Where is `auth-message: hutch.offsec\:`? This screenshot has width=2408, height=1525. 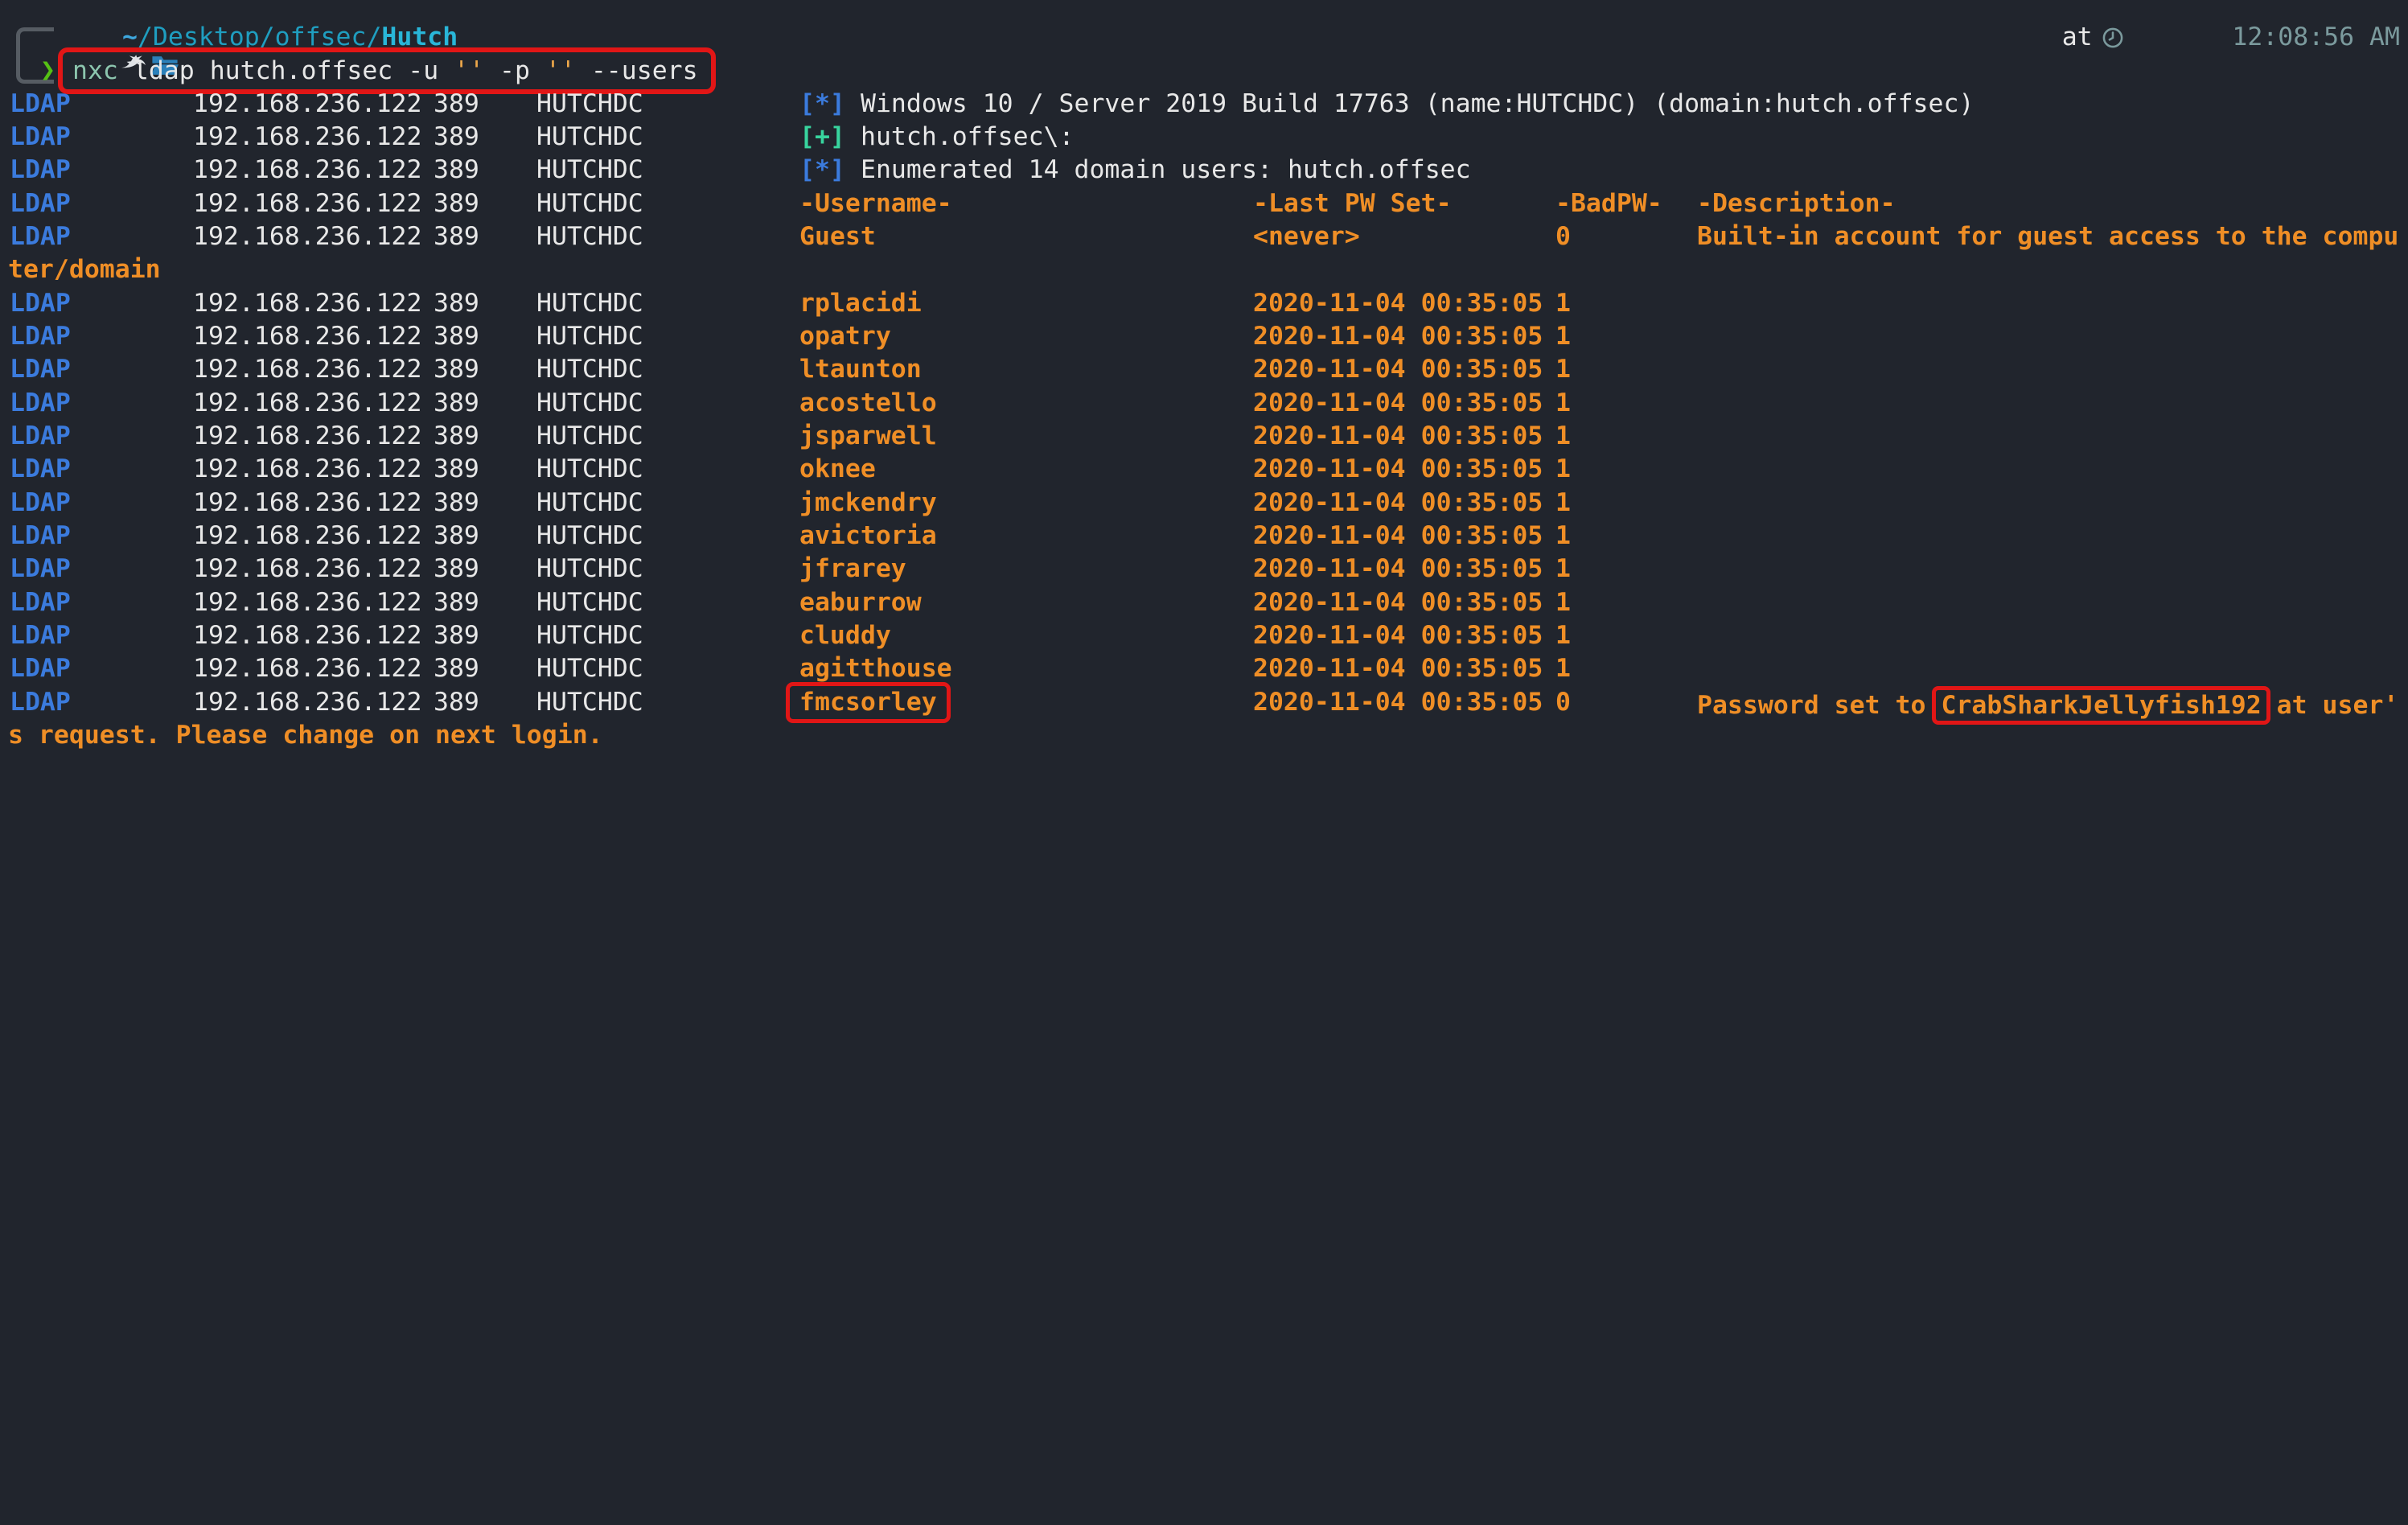 auth-message: hutch.offsec\: is located at coordinates (968, 136).